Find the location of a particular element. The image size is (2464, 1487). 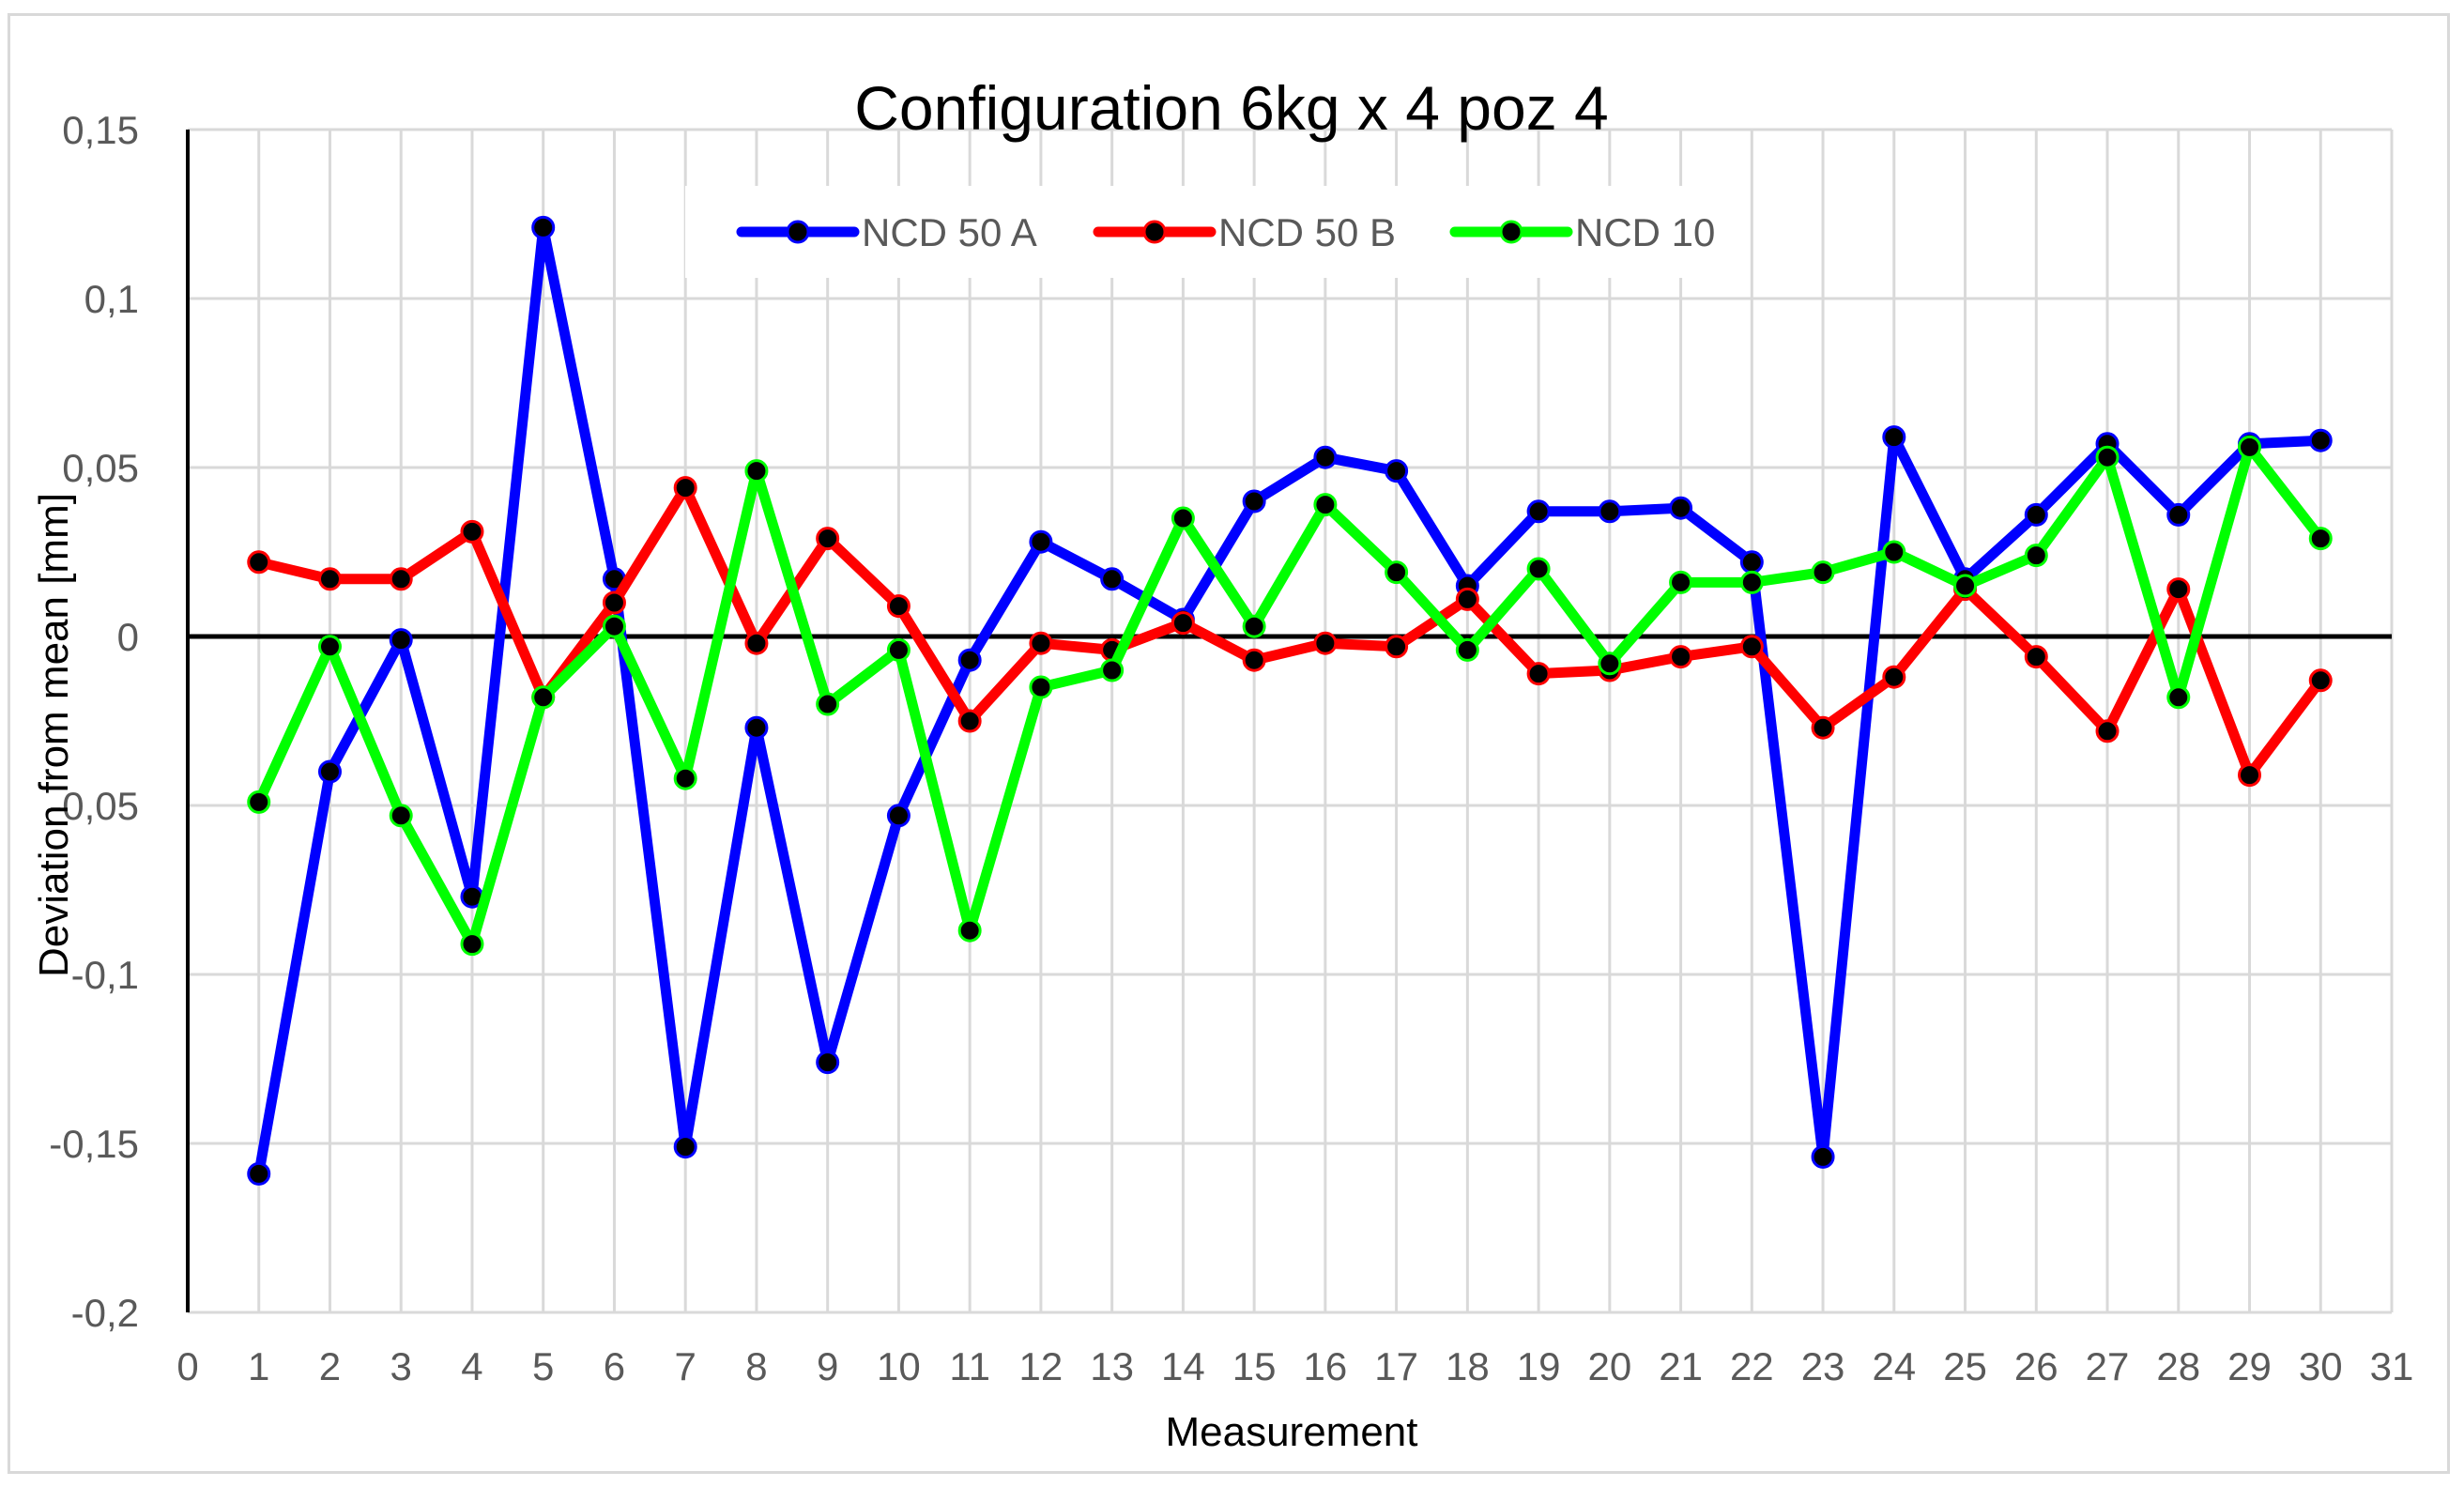

x-tick-label: 4 is located at coordinates (472, 1366).